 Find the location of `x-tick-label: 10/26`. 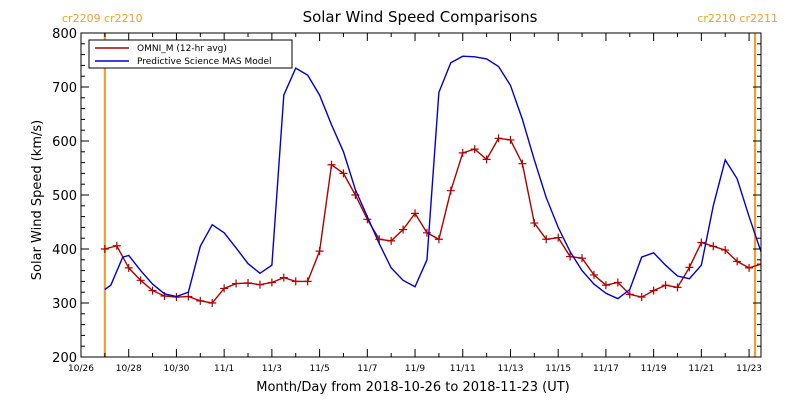

x-tick-label: 10/26 is located at coordinates (81, 369).